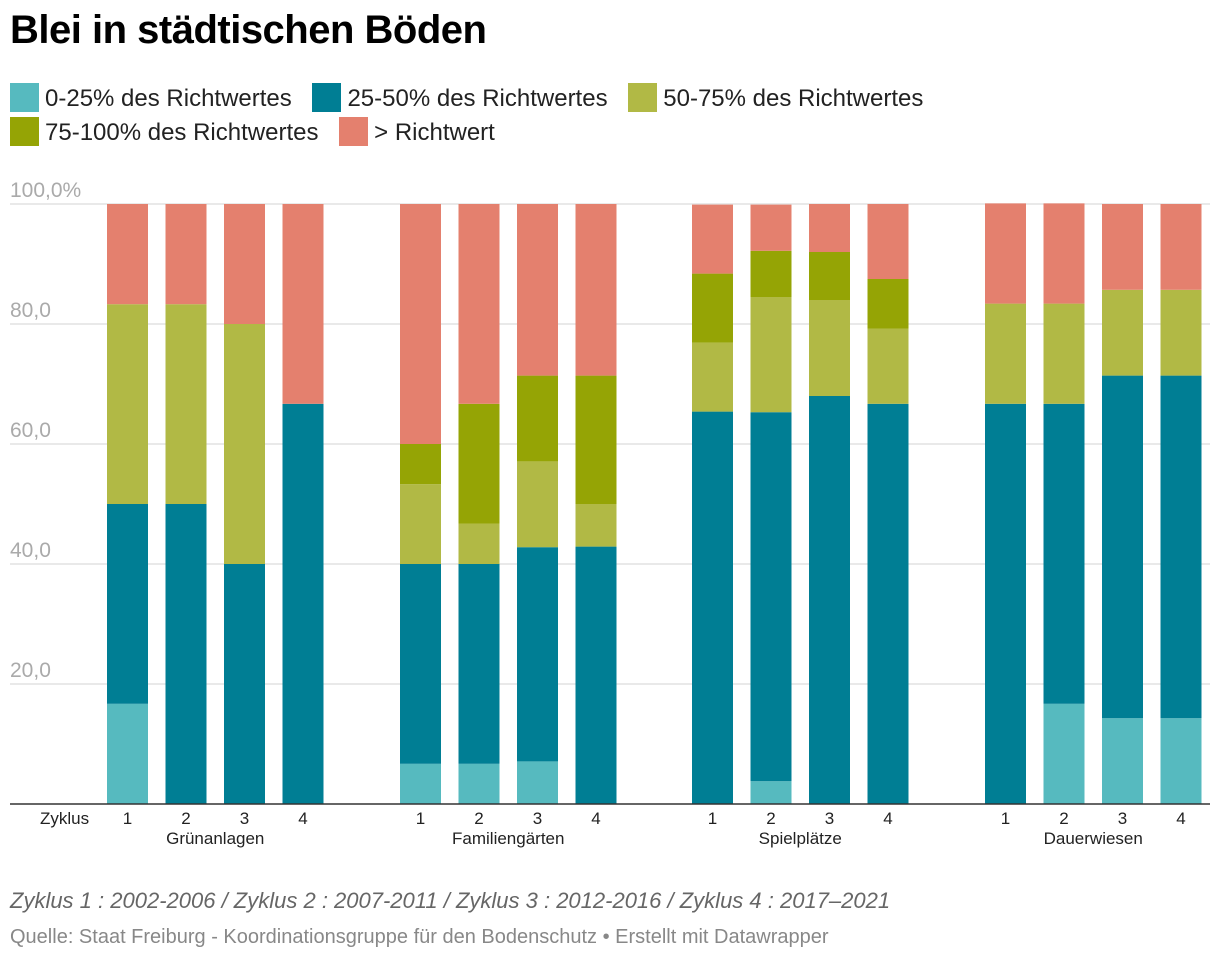  What do you see at coordinates (30, 550) in the screenshot?
I see `y-tick-label: 40,0` at bounding box center [30, 550].